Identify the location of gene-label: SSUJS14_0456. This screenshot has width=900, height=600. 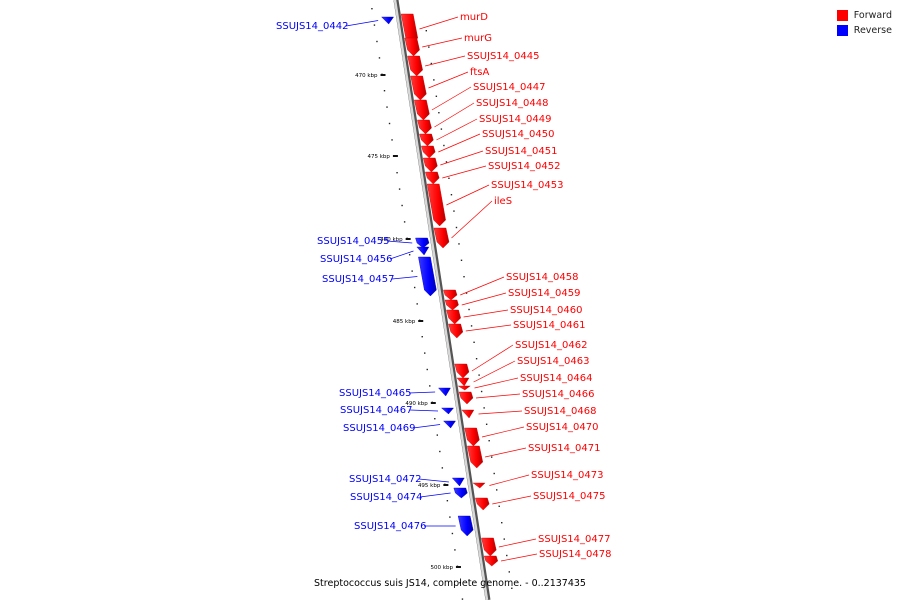
(356, 259).